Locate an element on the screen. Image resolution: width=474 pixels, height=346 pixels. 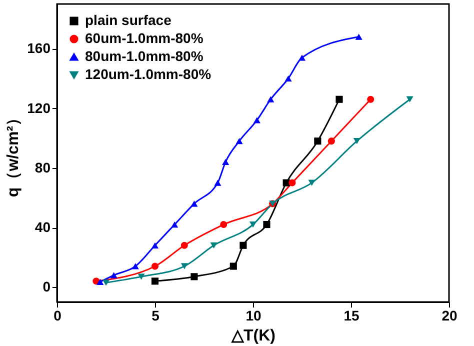
x-tick-label: 0 is located at coordinates (58, 316).